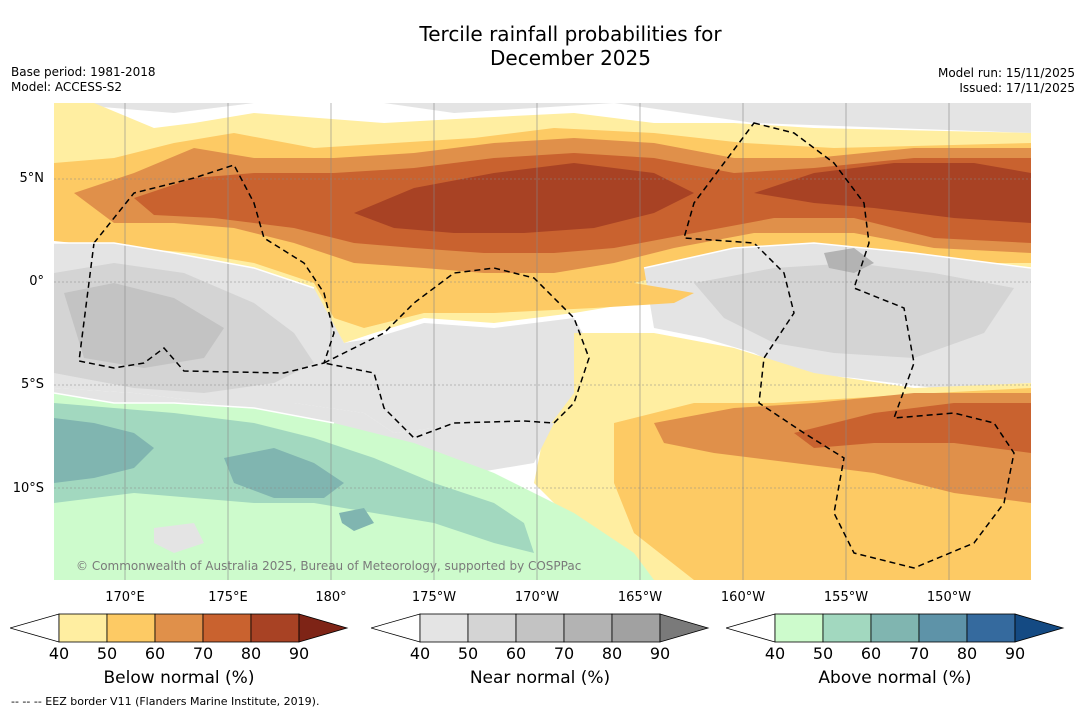 This screenshot has height=713, width=1085. What do you see at coordinates (28, 488) in the screenshot?
I see `lat-label-10s: 10°S` at bounding box center [28, 488].